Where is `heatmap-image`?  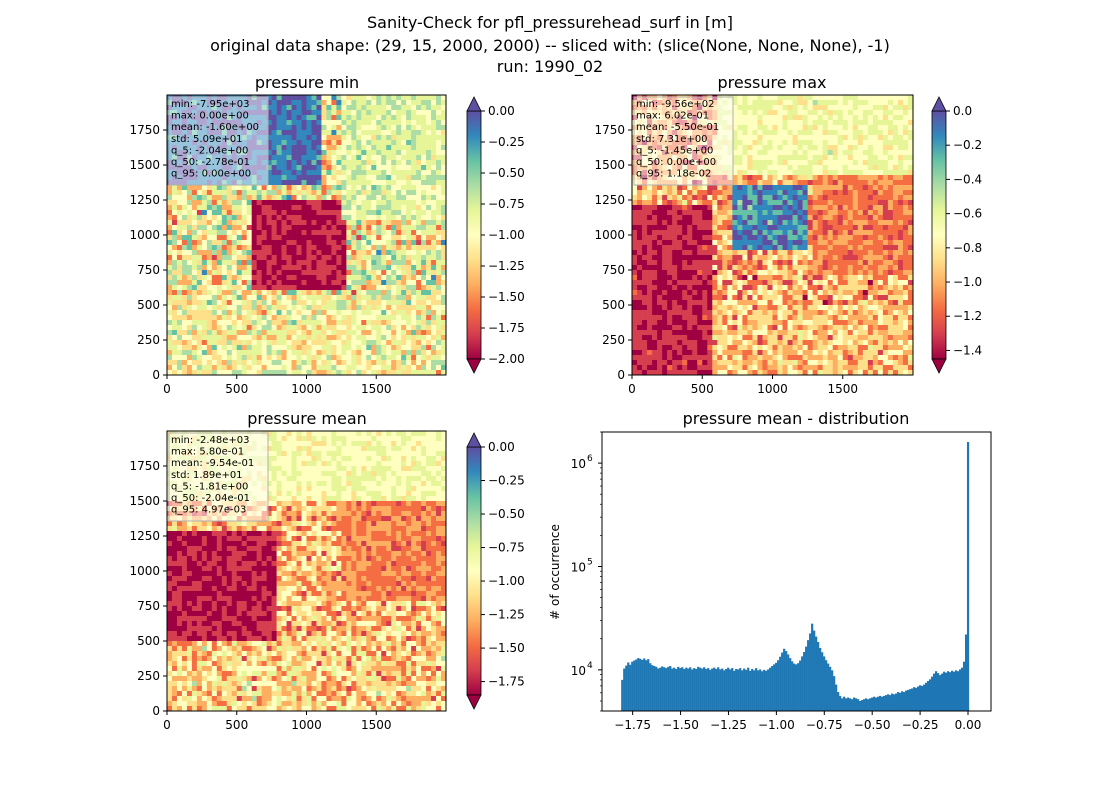 heatmap-image is located at coordinates (773, 235).